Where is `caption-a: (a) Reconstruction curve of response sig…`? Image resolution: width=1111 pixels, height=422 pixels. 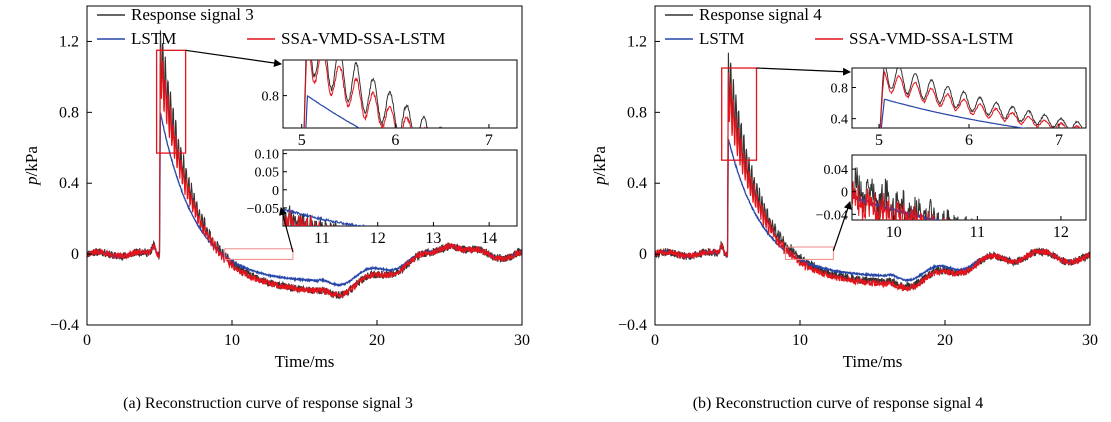
caption-a: (a) Reconstruction curve of response sig… is located at coordinates (268, 403).